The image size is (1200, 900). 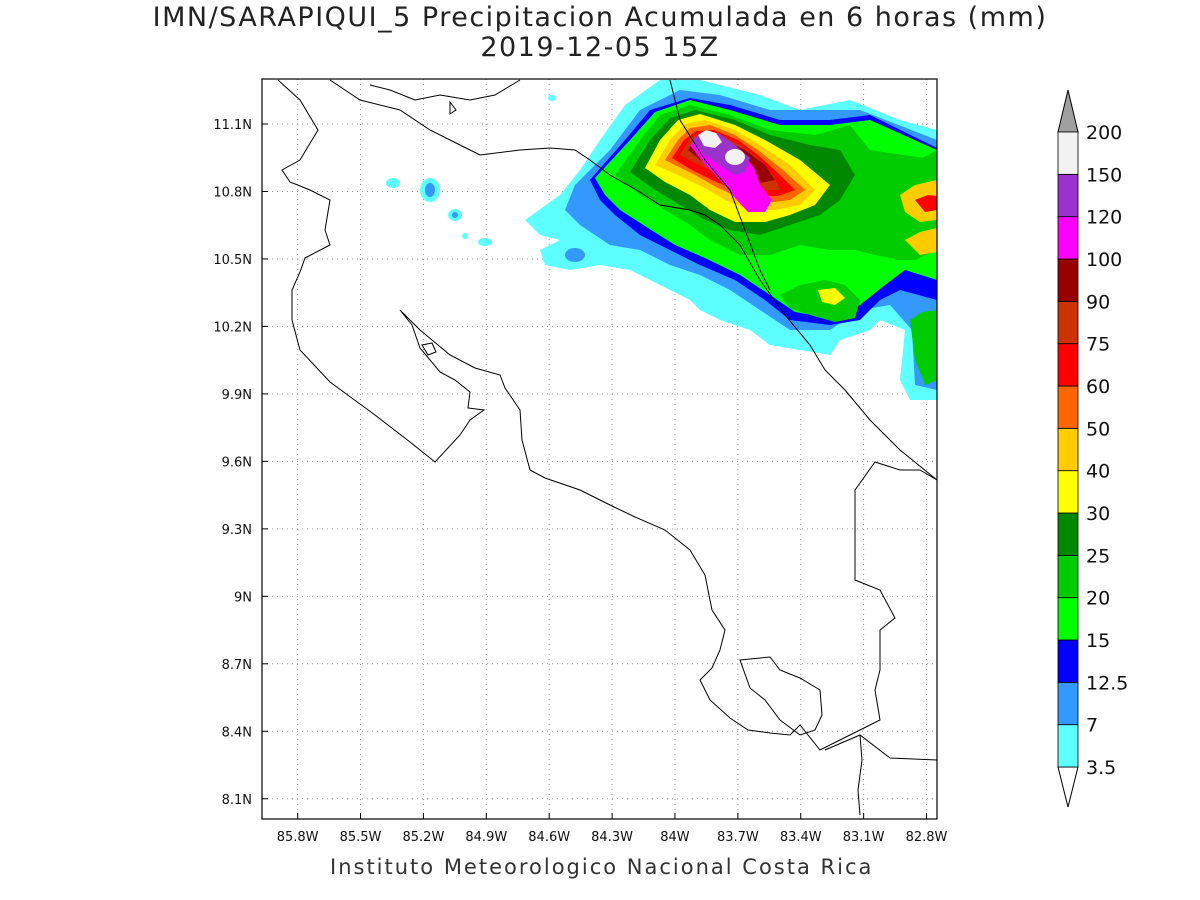 What do you see at coordinates (1104, 133) in the screenshot?
I see `colorbar-label: 200` at bounding box center [1104, 133].